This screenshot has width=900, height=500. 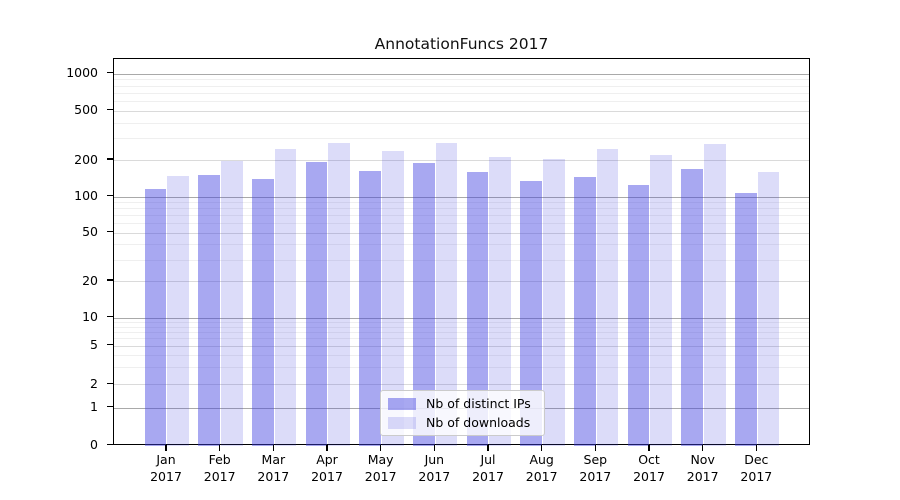 I want to click on x-tick-label: Nov 2017, so click(x=702, y=468).